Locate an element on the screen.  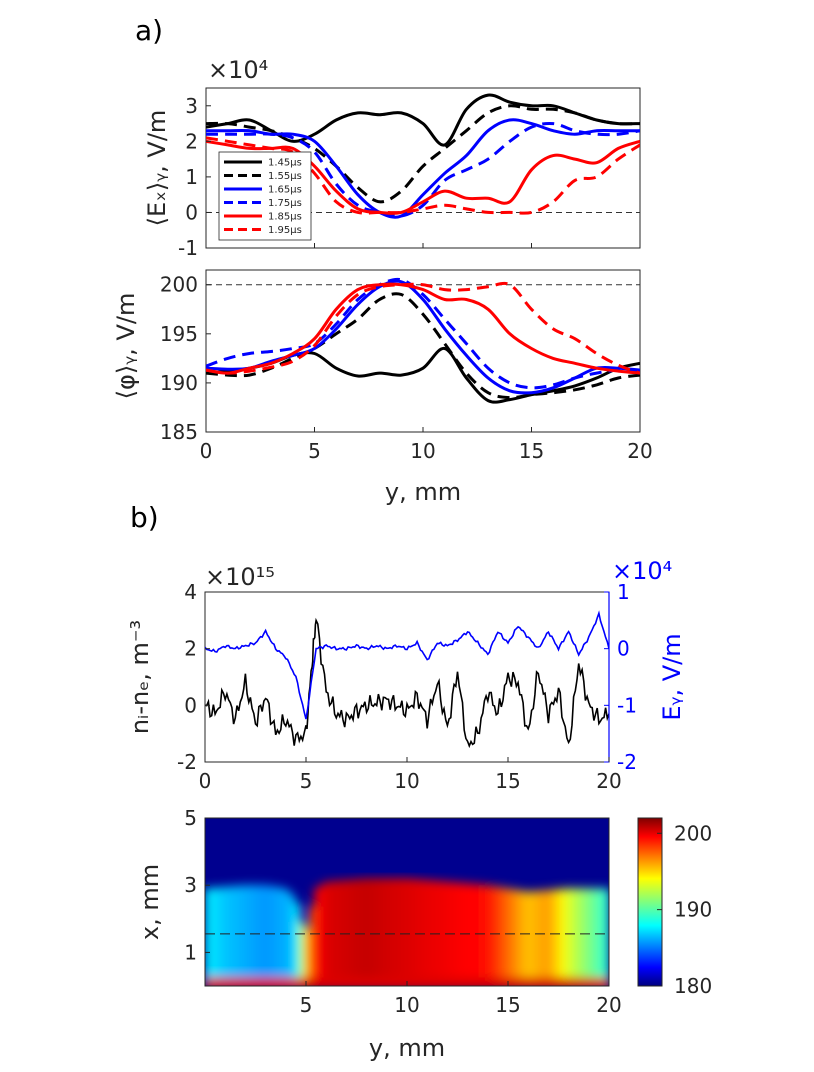
a2-xtick-label-1: 5 is located at coordinates (314, 451).